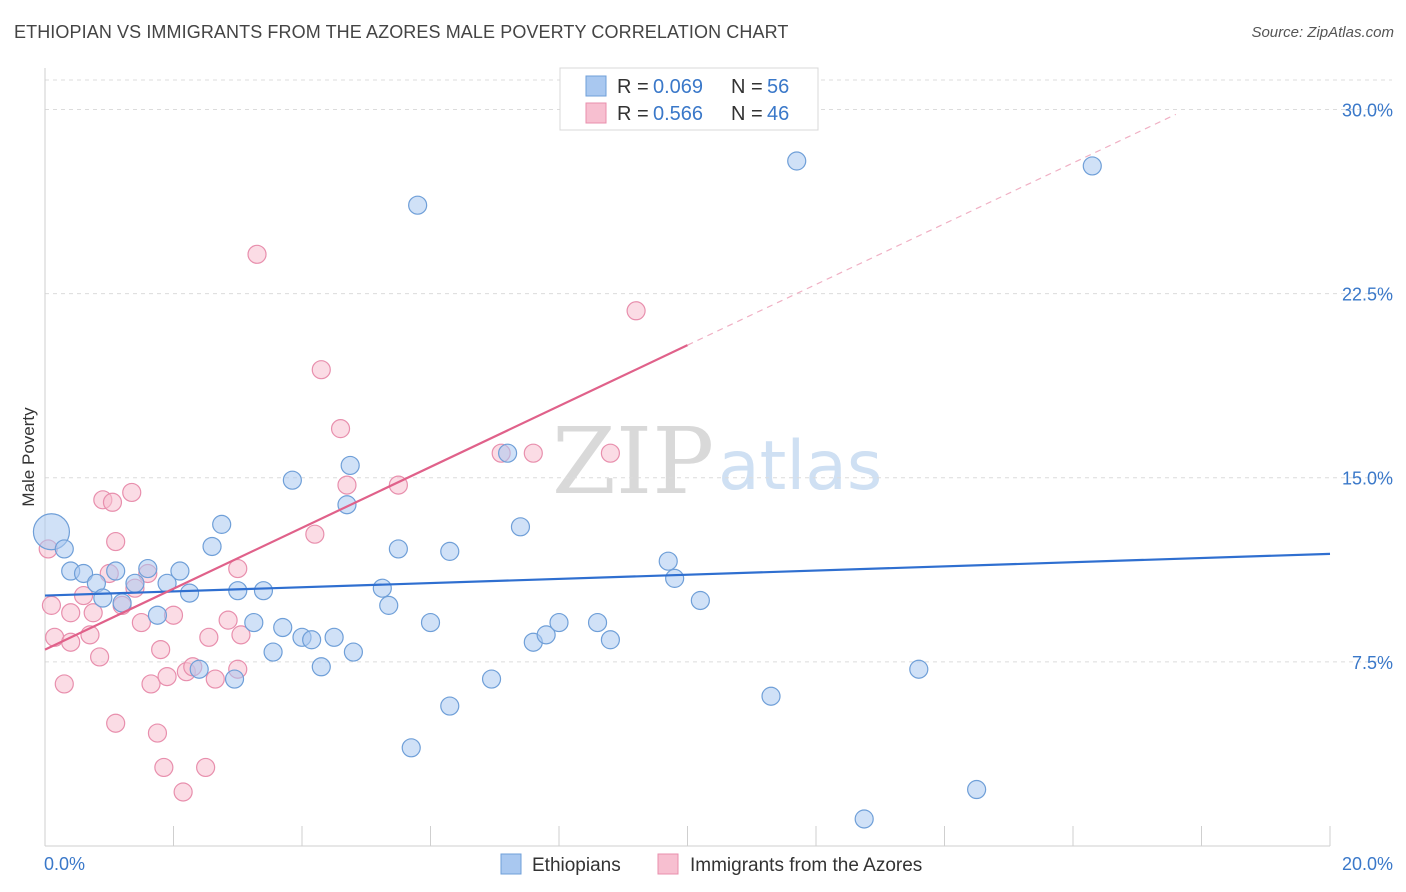 The image size is (1406, 892). I want to click on y-tick-label: 15.0%, so click(1367, 479).